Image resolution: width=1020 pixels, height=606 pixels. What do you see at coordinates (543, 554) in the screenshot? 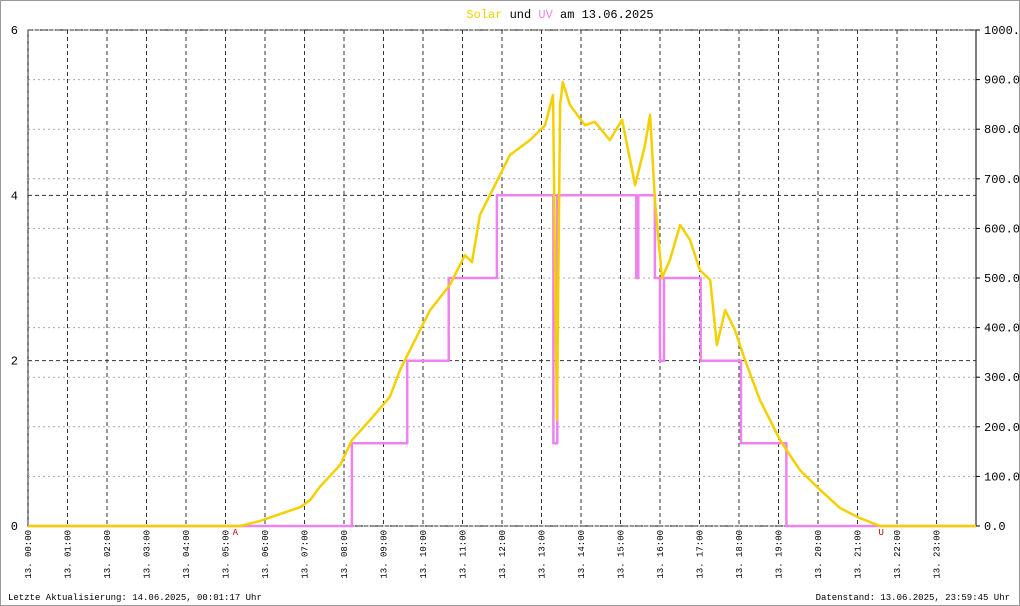
I see `x-tick-label: 13. 13:00` at bounding box center [543, 554].